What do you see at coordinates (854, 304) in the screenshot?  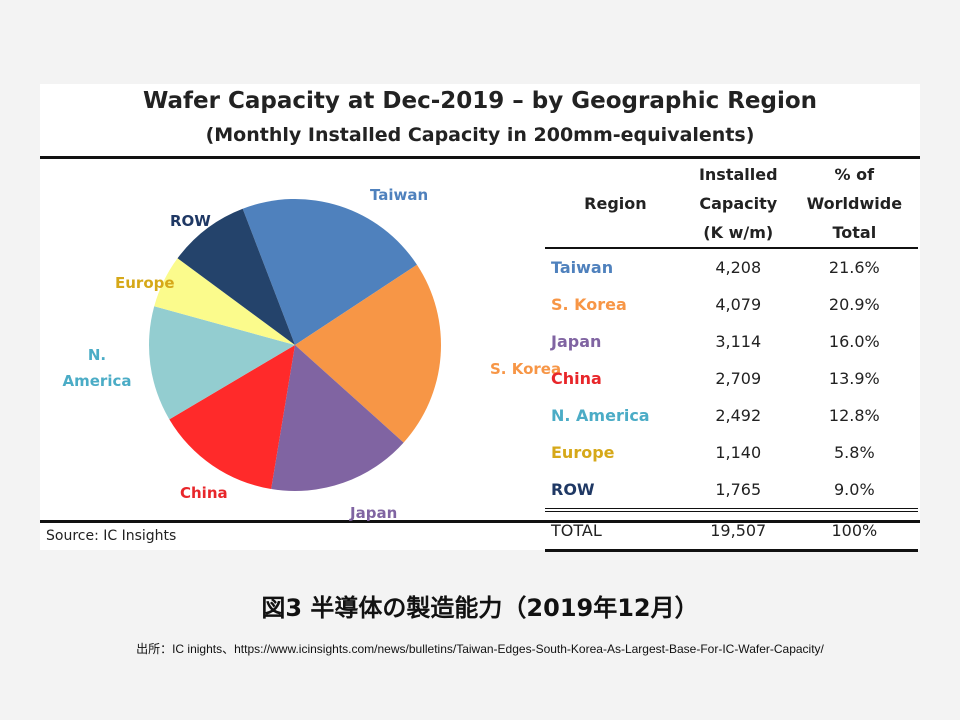 I see `percent-cell: 20.9%` at bounding box center [854, 304].